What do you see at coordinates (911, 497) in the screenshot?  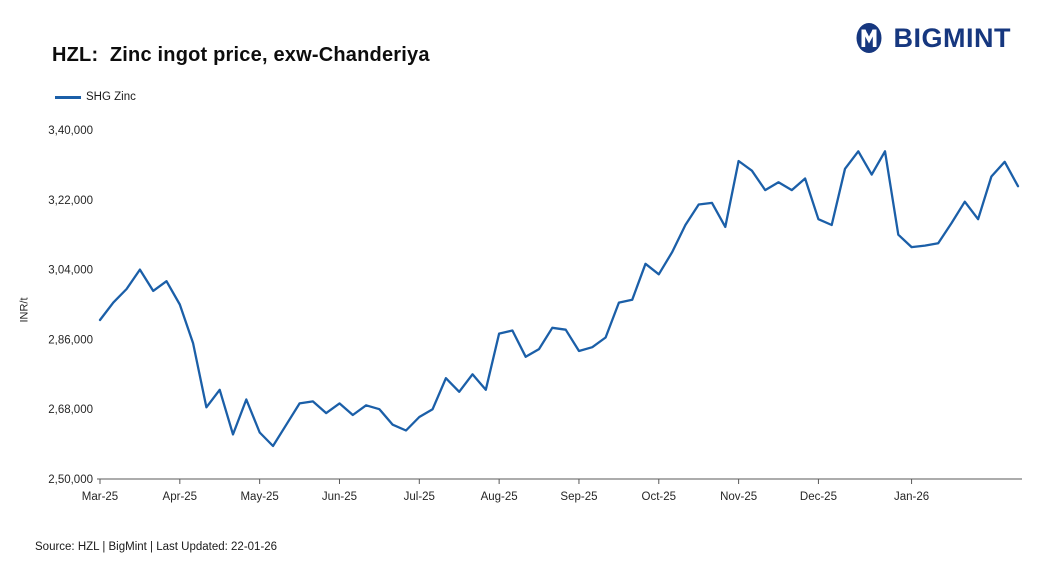 I see `x-tick-label: Jan-26` at bounding box center [911, 497].